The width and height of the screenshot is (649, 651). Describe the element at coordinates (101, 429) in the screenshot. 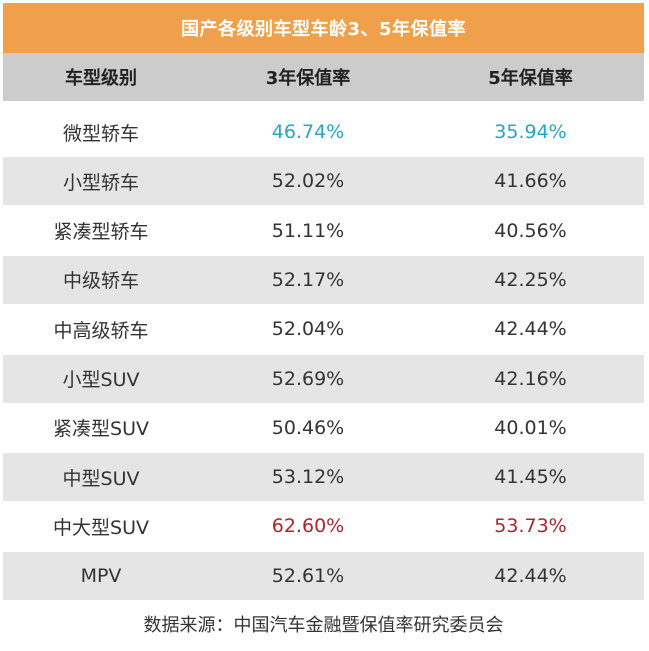

I see `cell-category: 紧凑型SUV` at that location.